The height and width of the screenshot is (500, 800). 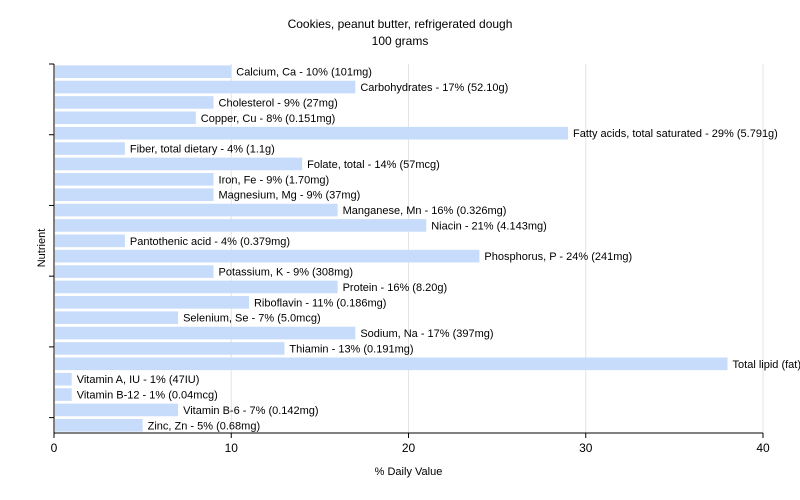 I want to click on bar-label-21: Vitamin B-12 - 1% (0.04mcg), so click(x=147, y=396).